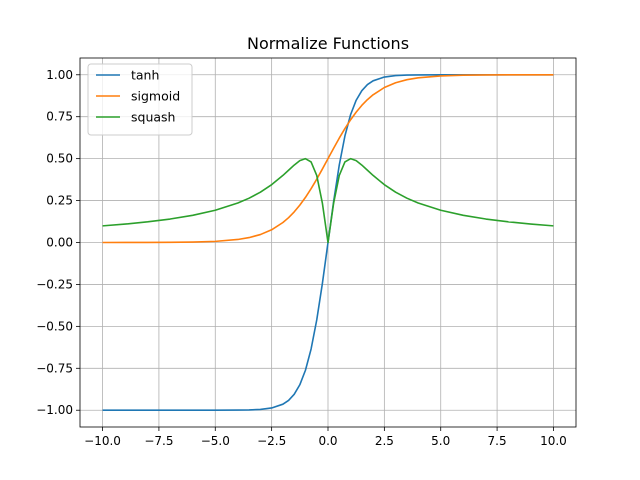 The width and height of the screenshot is (640, 480). What do you see at coordinates (440, 441) in the screenshot?
I see `x-tick-label: 5.0` at bounding box center [440, 441].